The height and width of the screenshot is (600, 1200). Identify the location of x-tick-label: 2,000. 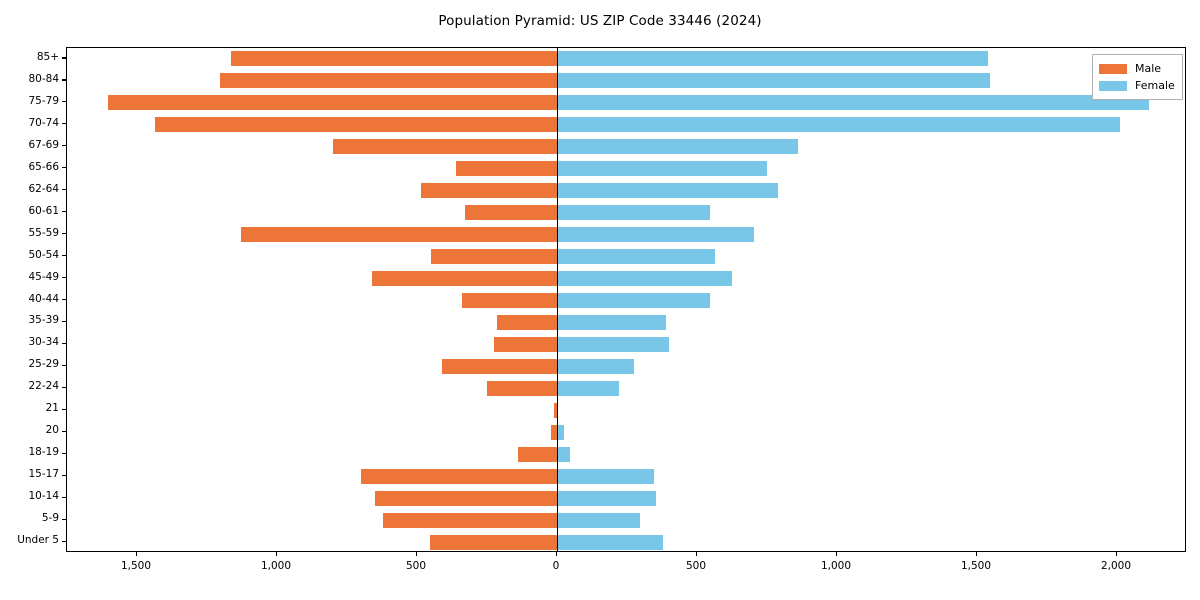
(1116, 566).